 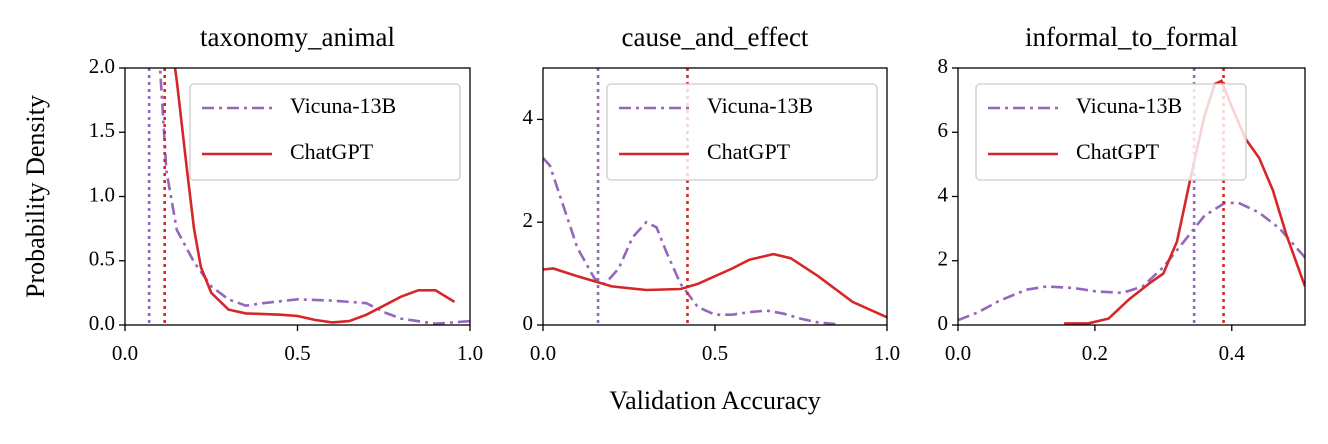 What do you see at coordinates (1095, 353) in the screenshot?
I see `x-tick-label: 0.2` at bounding box center [1095, 353].